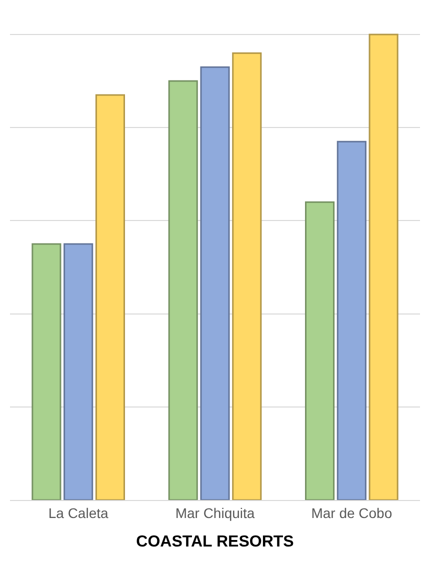 This screenshot has width=430, height=570. Describe the element at coordinates (78, 512) in the screenshot. I see `x-tick-label: La Caleta` at that location.